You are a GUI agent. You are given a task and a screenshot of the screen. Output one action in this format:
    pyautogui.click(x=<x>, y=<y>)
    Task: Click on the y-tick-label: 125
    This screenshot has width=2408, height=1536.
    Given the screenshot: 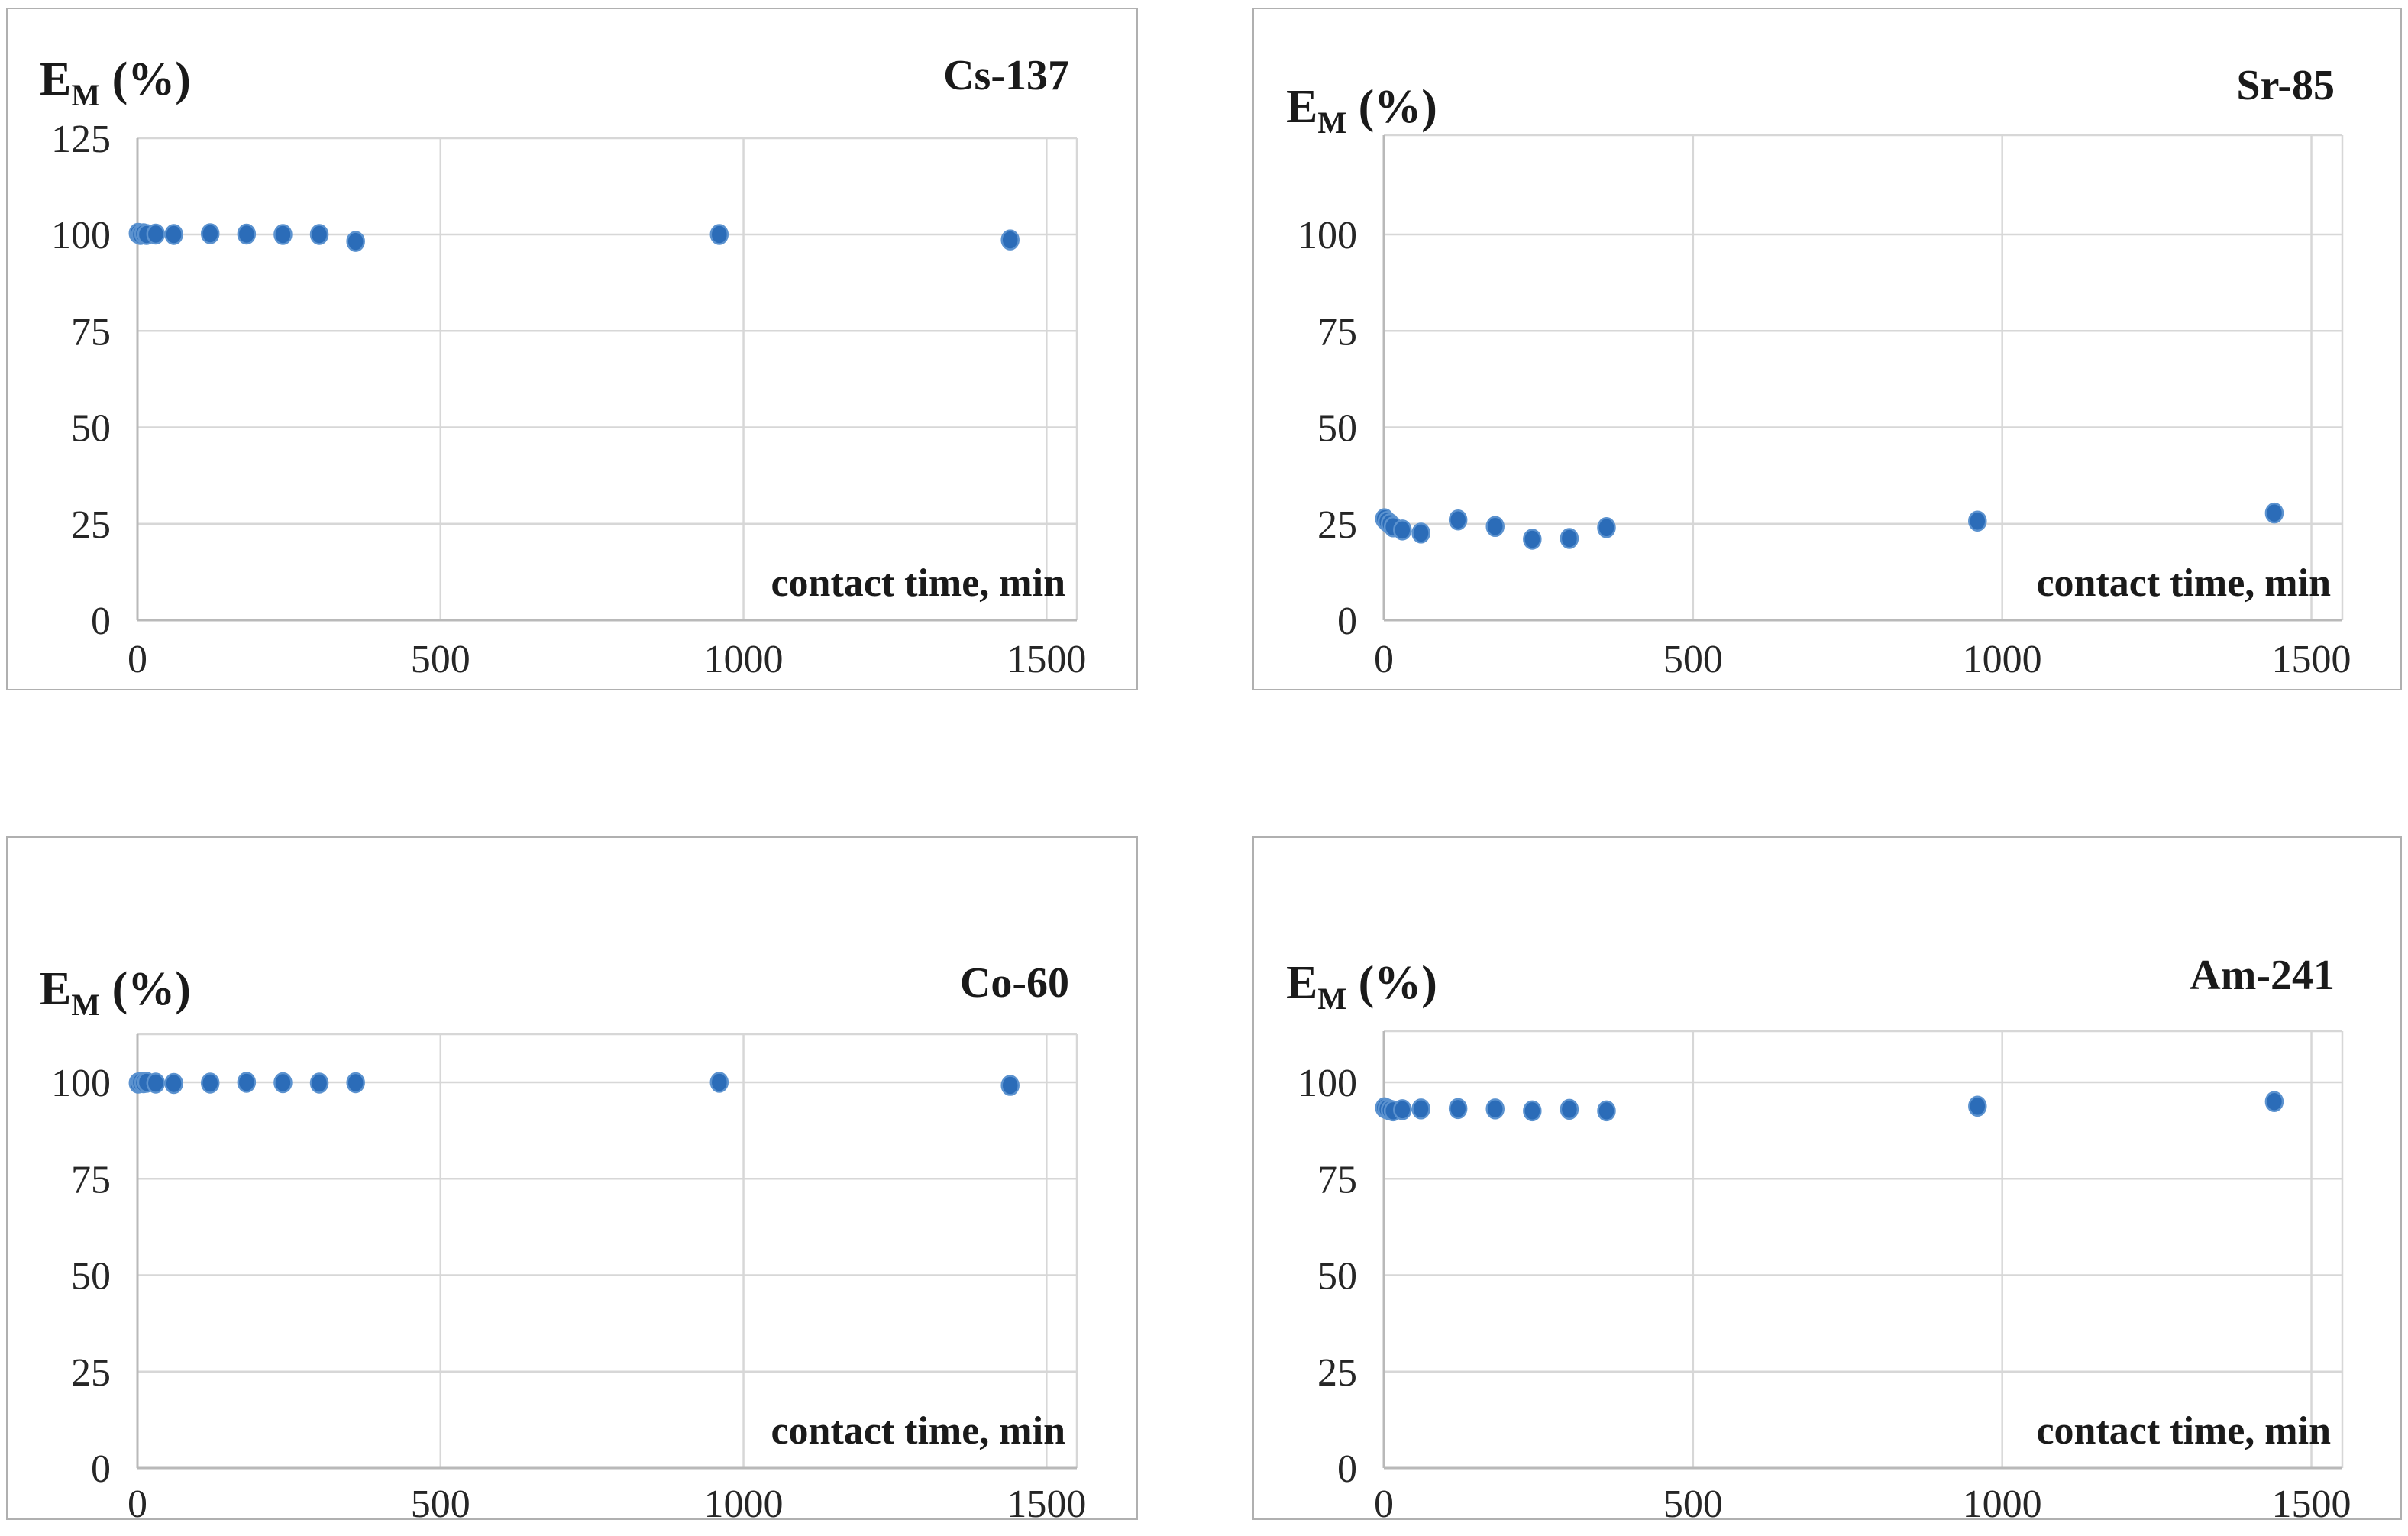 What is the action you would take?
    pyautogui.click(x=81, y=139)
    